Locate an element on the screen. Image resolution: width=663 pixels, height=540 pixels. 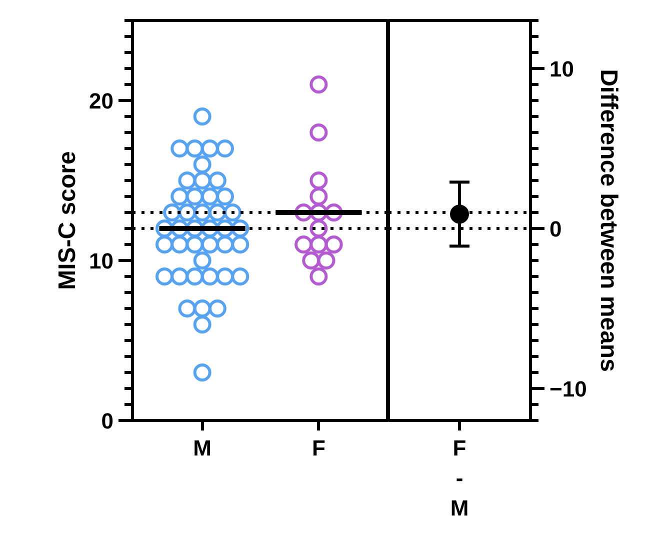
y2-tick-label: 10 is located at coordinates (562, 69).